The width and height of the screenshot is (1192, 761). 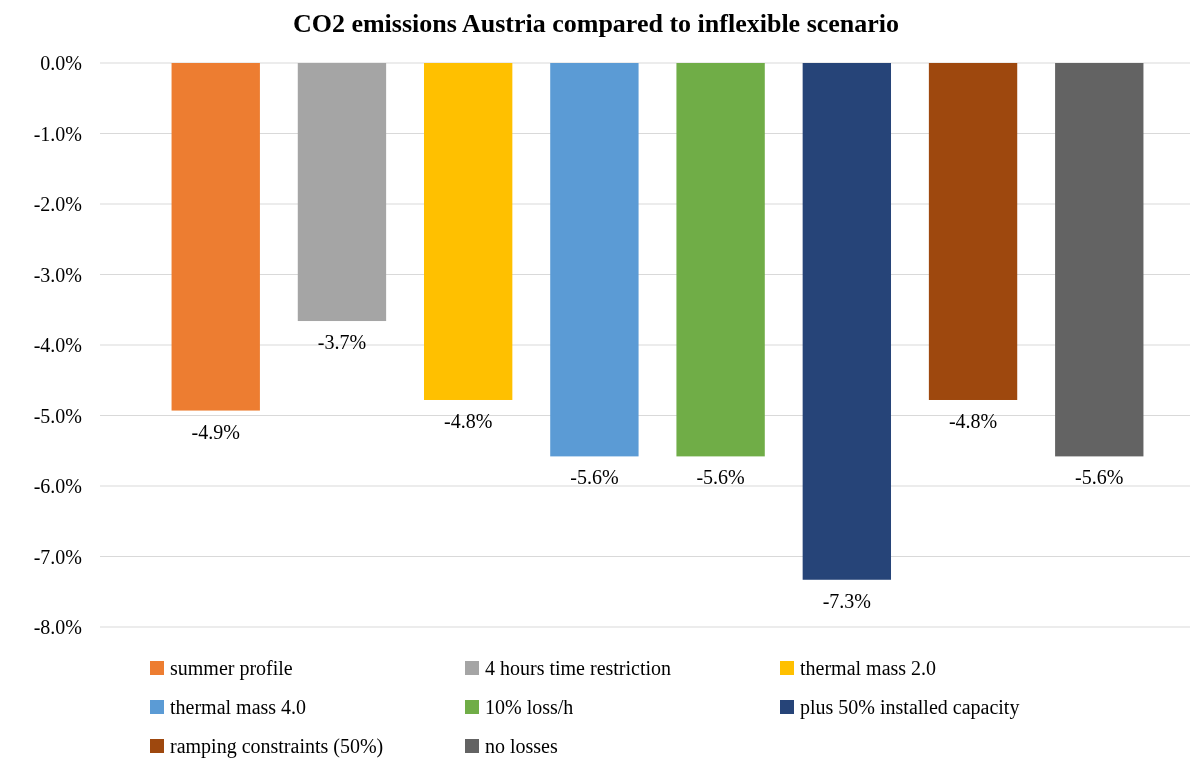 What do you see at coordinates (57, 627) in the screenshot?
I see `y-tick-label: -8.0%` at bounding box center [57, 627].